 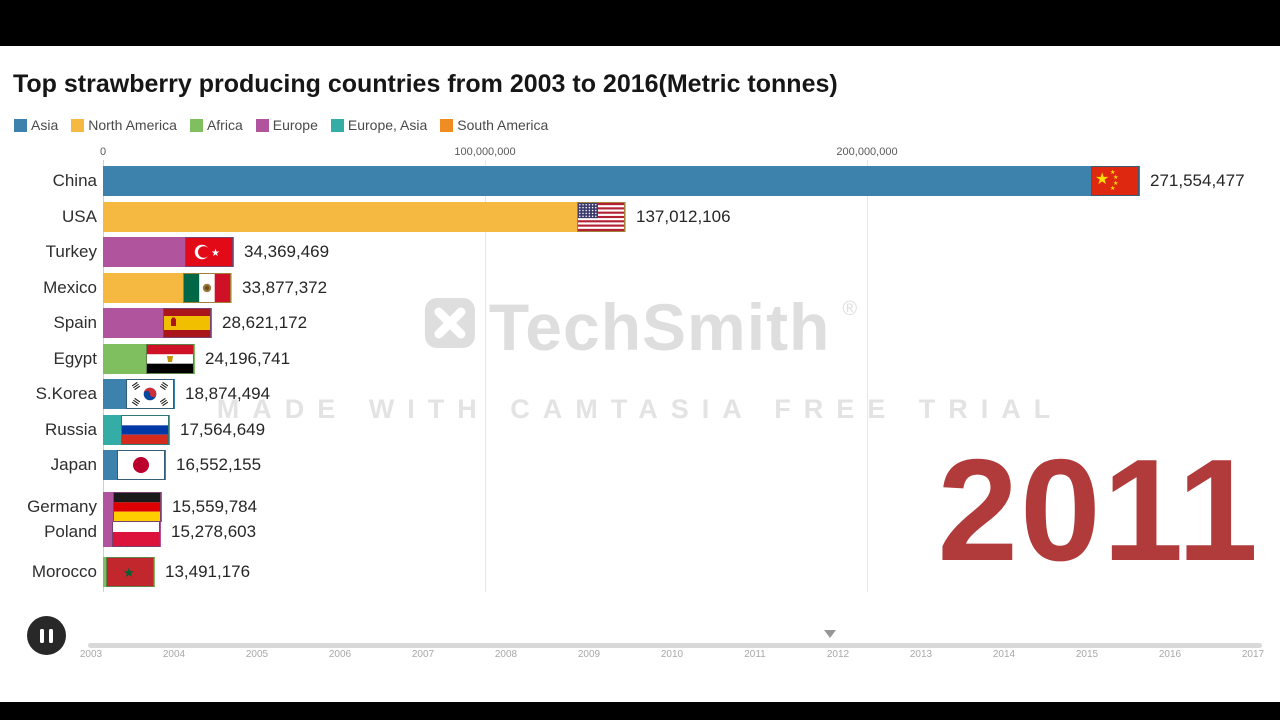 I want to click on techsmith-watermark: TechSmith ®, so click(x=640, y=327).